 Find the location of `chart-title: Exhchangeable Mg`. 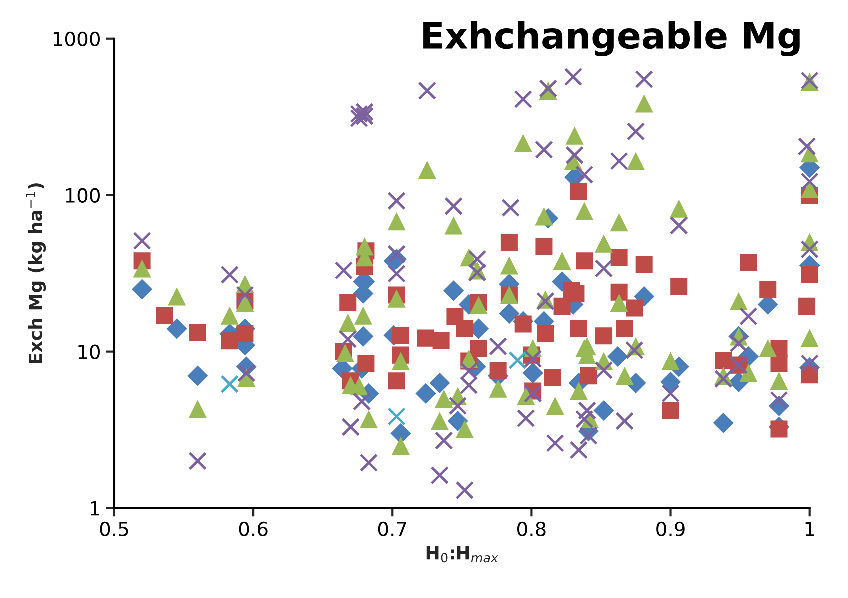

chart-title: Exhchangeable Mg is located at coordinates (612, 38).